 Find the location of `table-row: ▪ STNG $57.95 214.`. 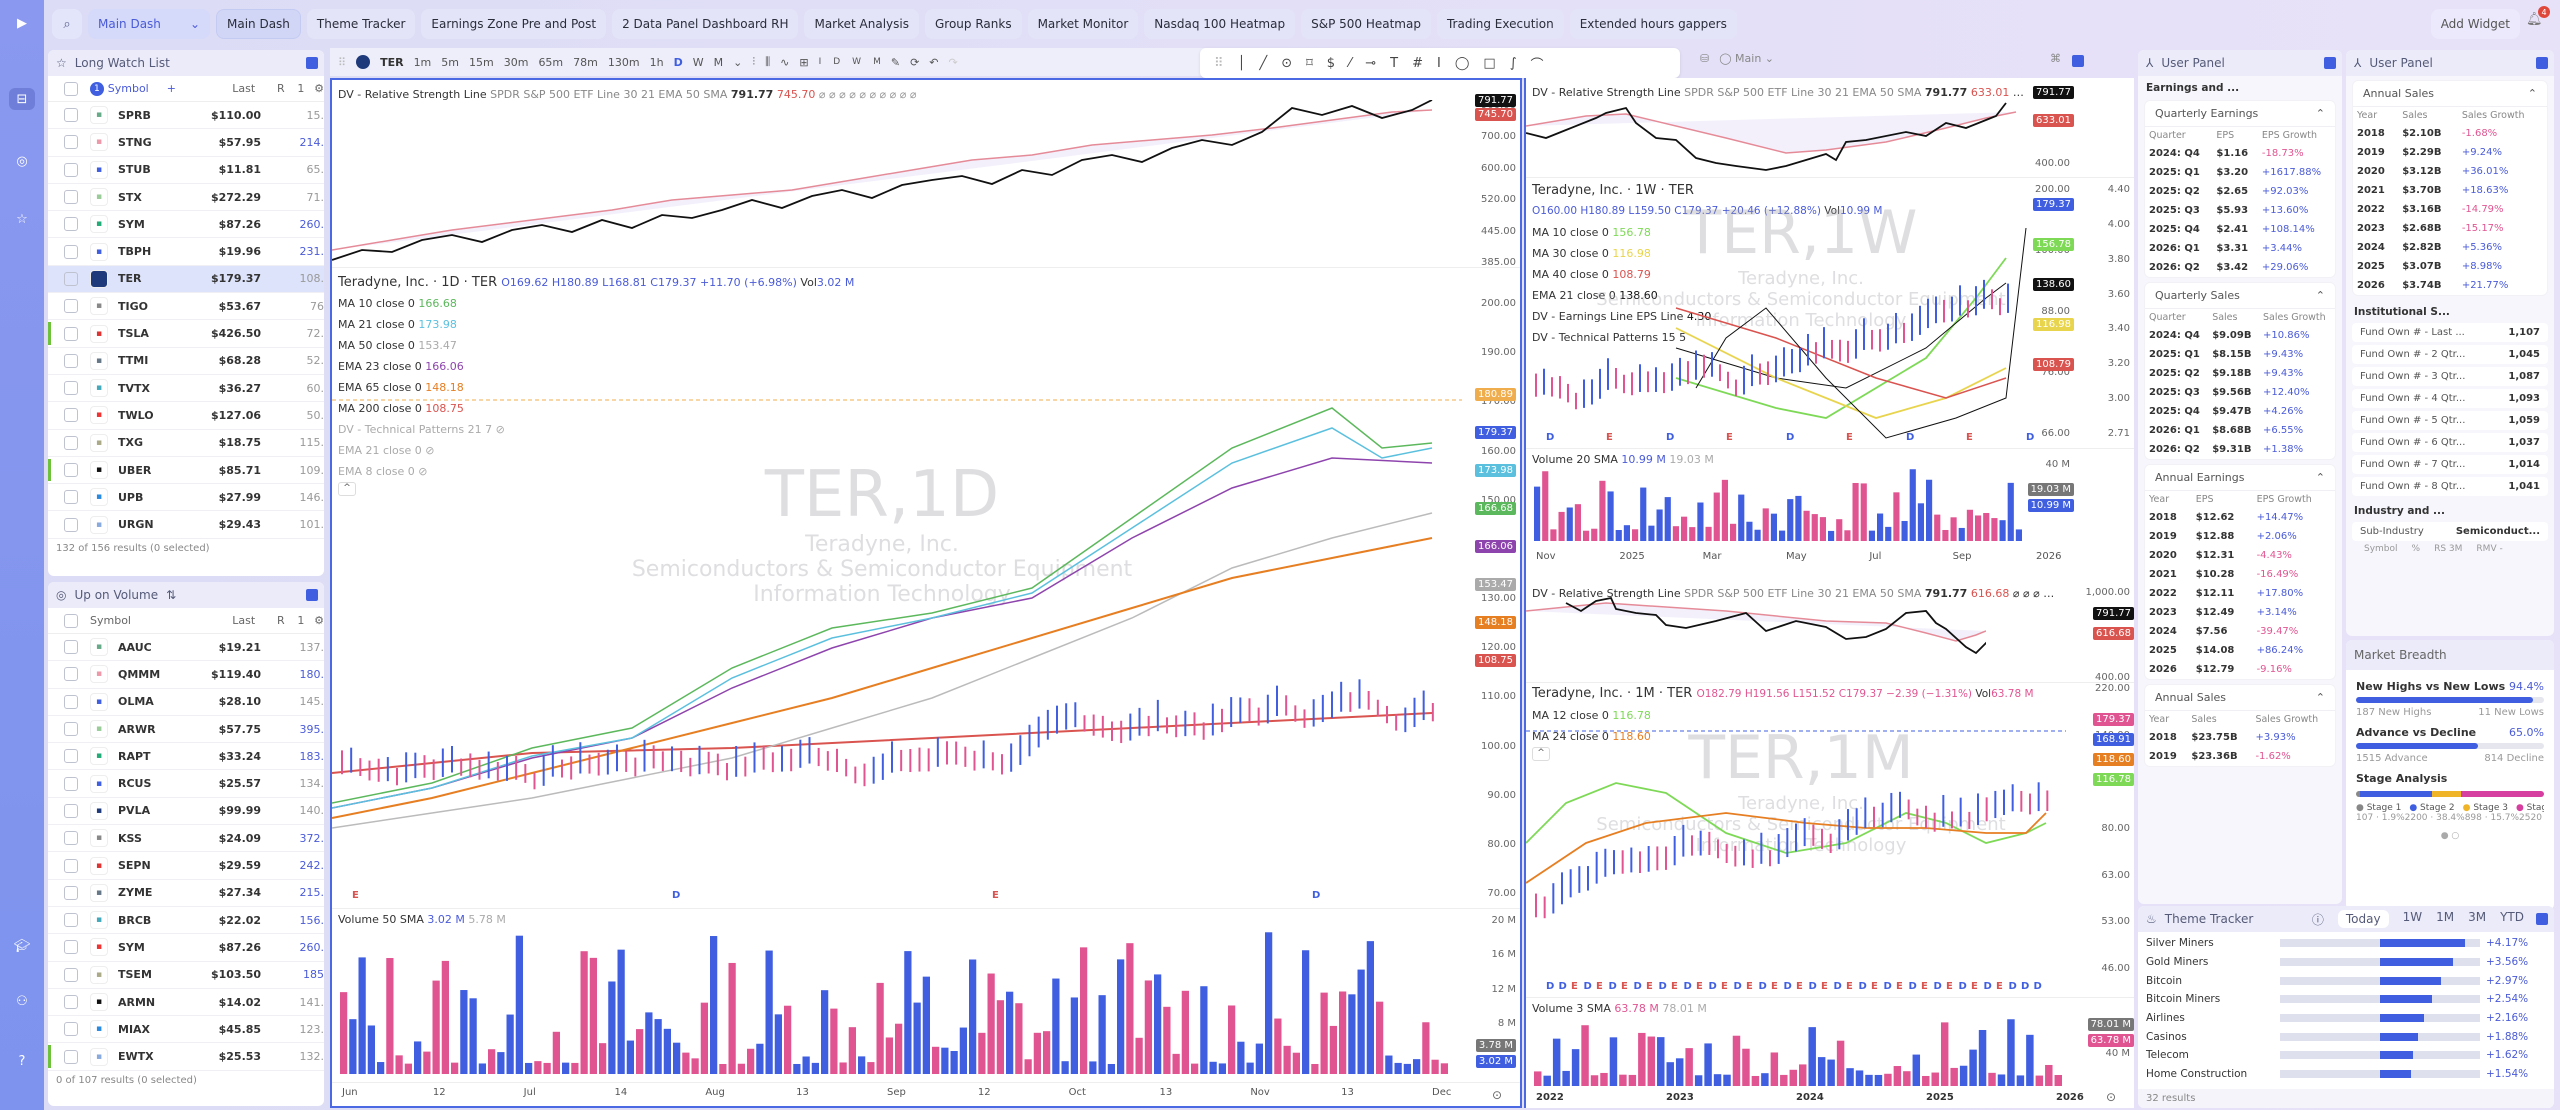

table-row: ▪ STNG $57.95 214. is located at coordinates (186, 143).